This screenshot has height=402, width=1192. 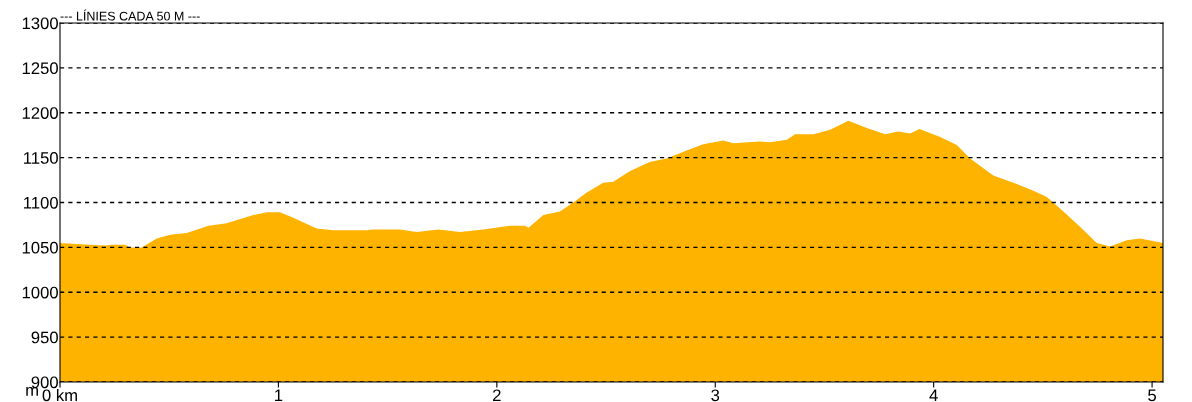 I want to click on y-tick-label: 1200, so click(x=40, y=113).